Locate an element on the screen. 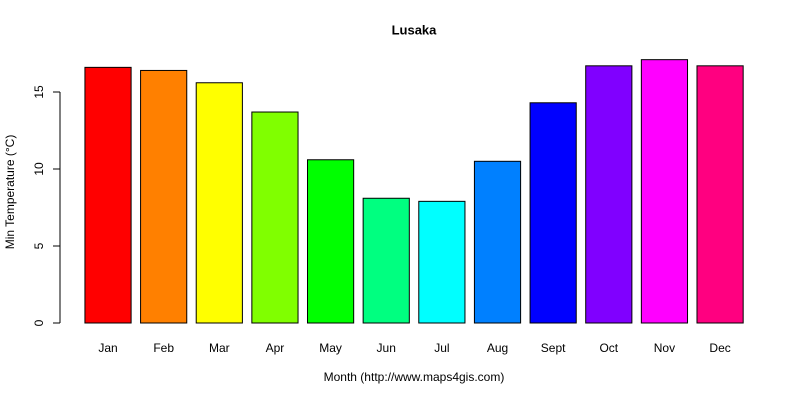  y-axis-title: Min Temperature (°C) is located at coordinates (10, 192).